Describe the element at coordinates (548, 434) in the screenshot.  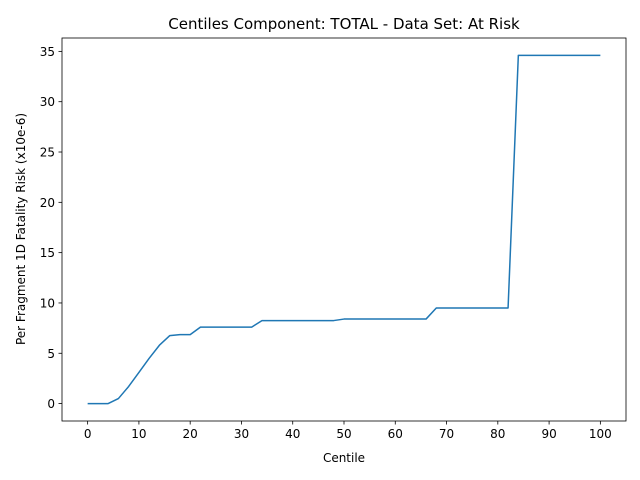
I see `x-tick-label: 90` at that location.